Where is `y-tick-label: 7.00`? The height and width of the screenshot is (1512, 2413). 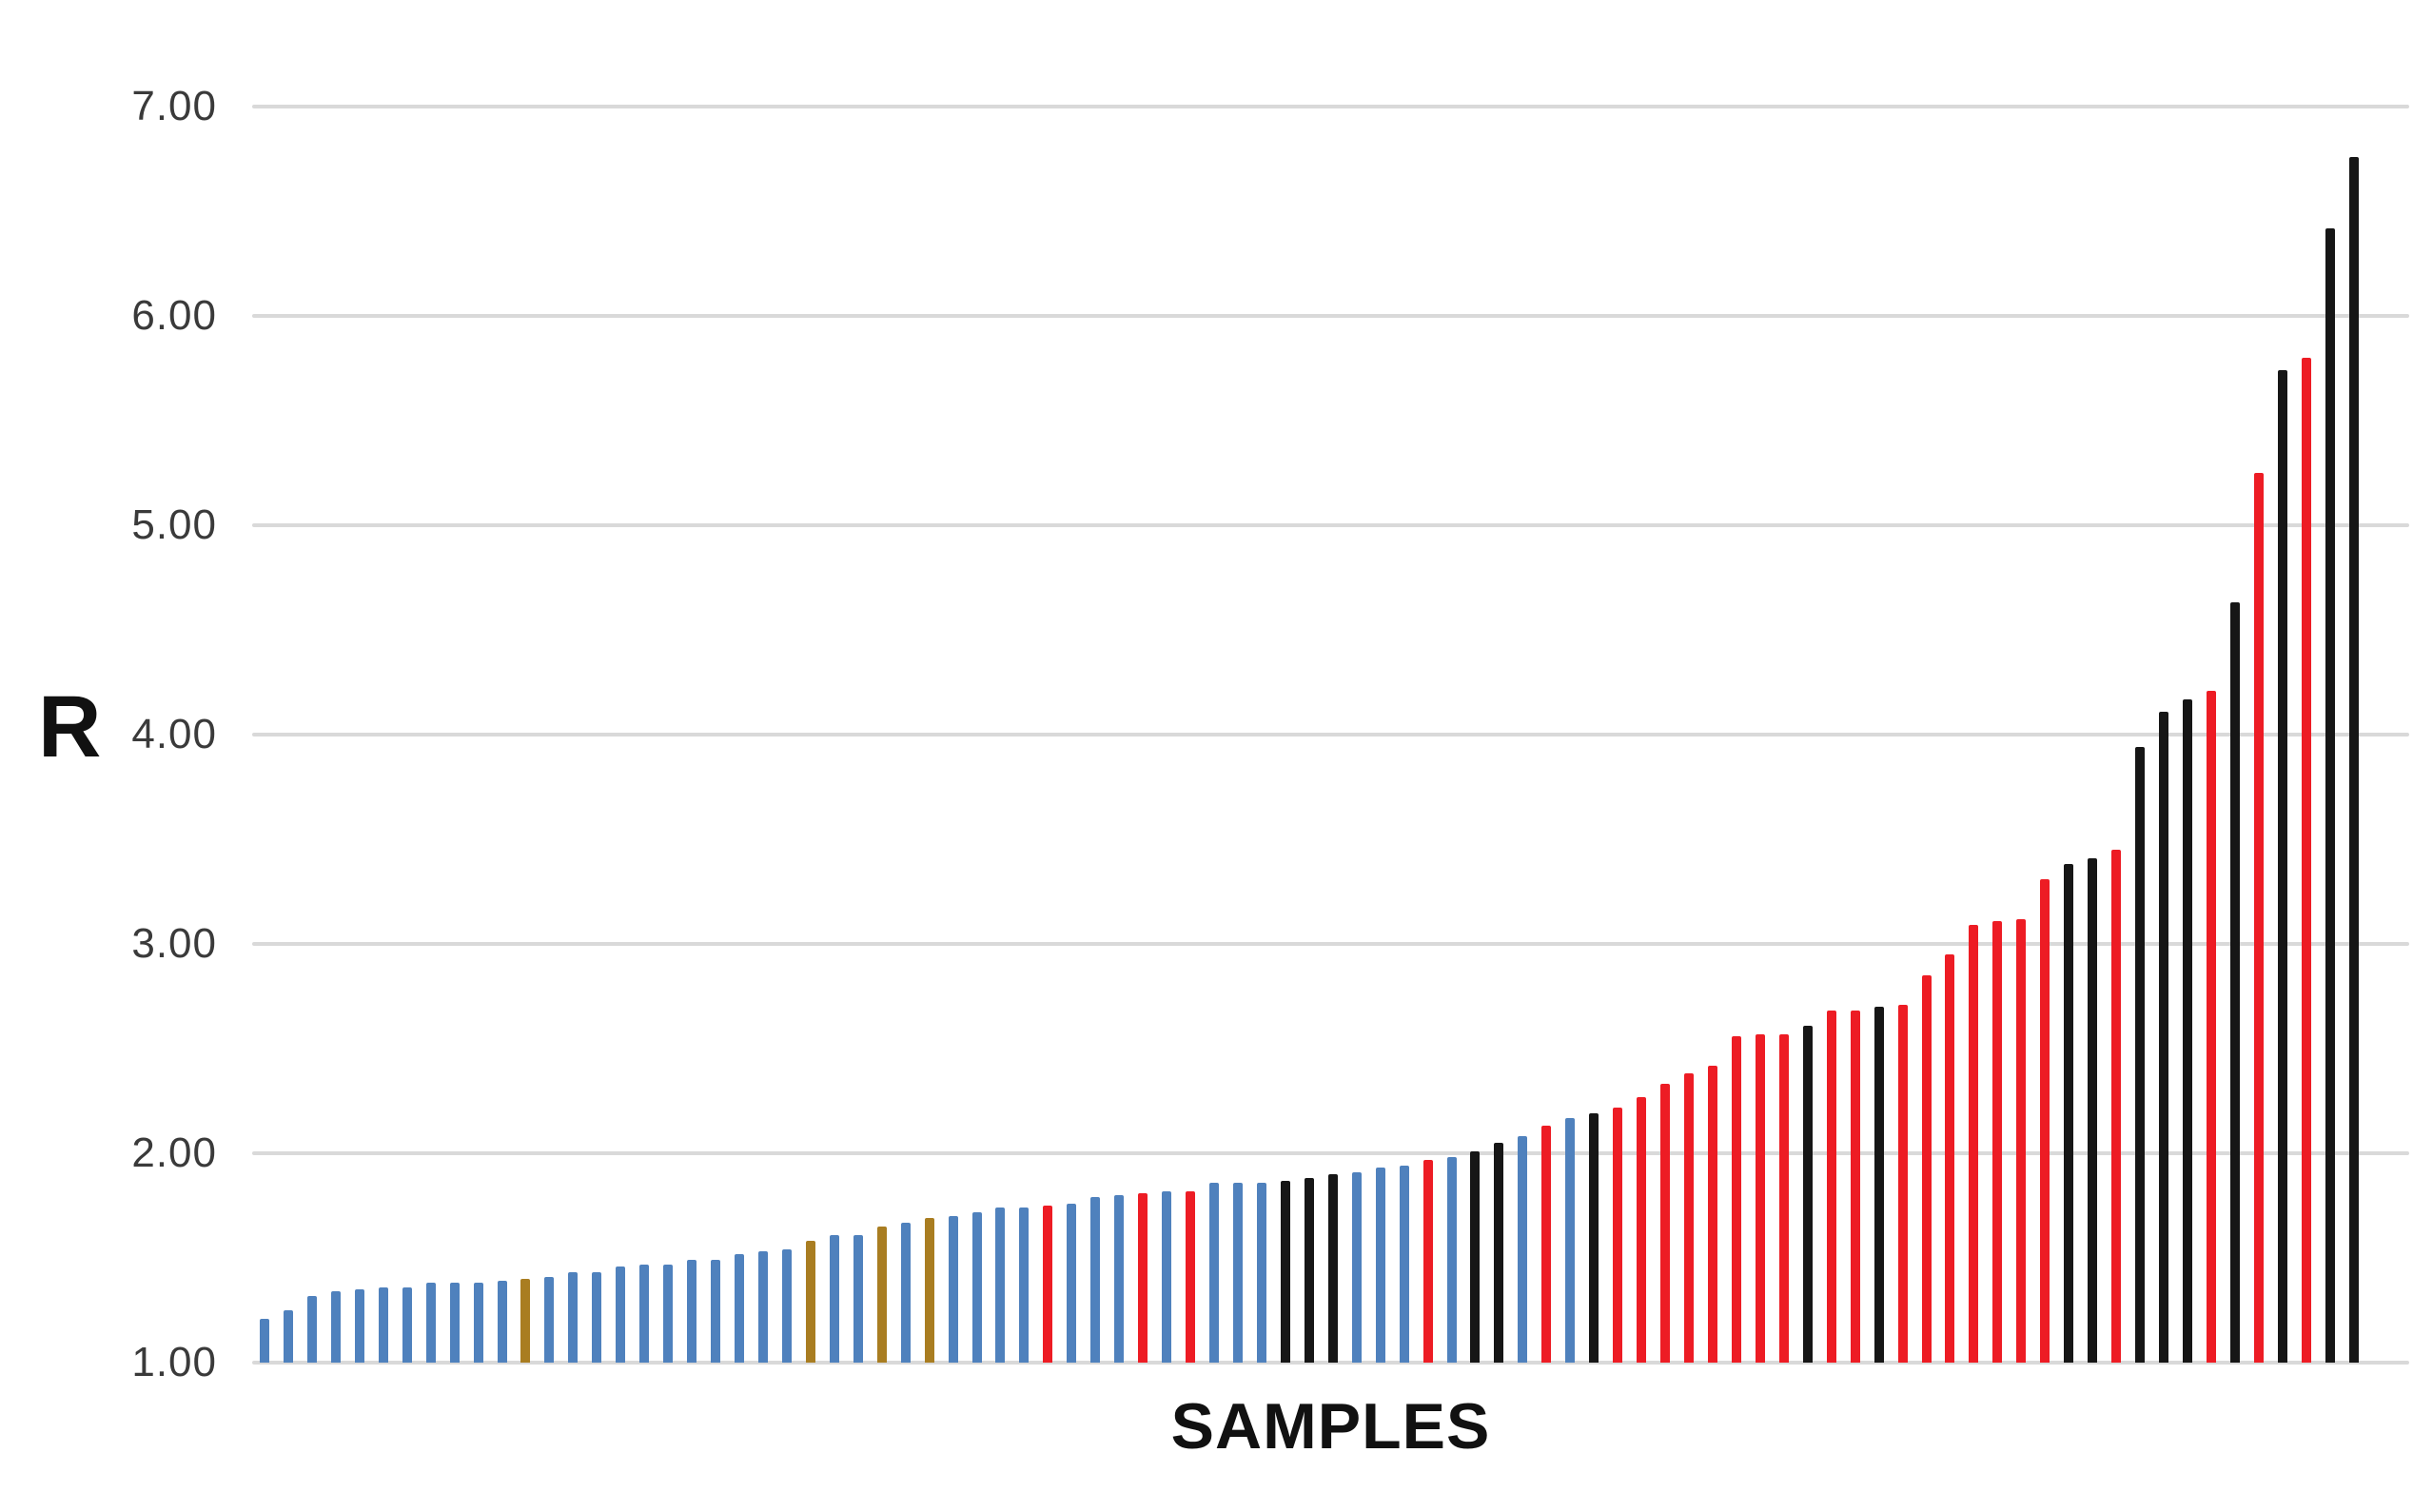 y-tick-label: 7.00 is located at coordinates (174, 106).